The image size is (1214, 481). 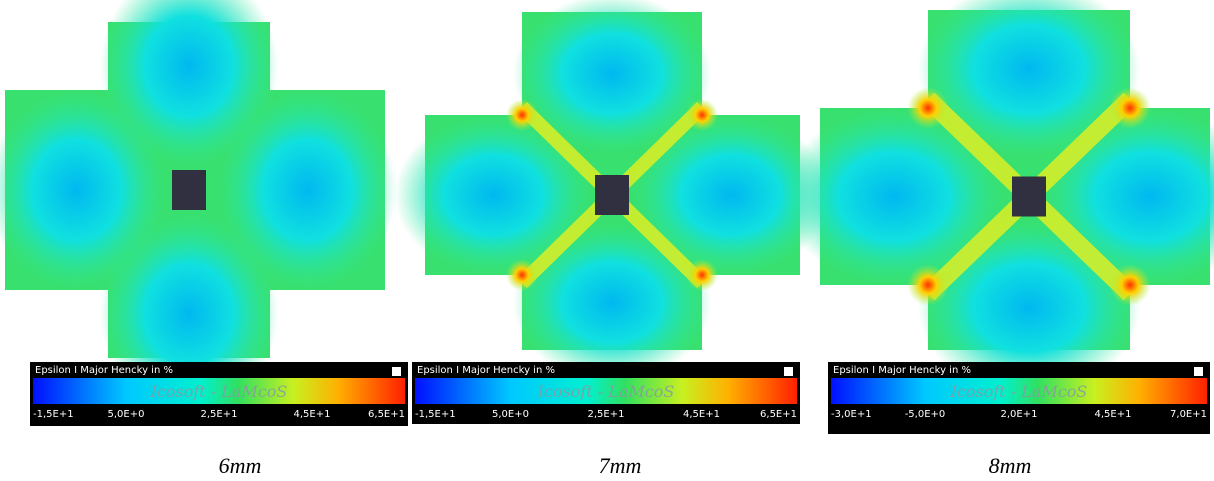 What do you see at coordinates (851, 414) in the screenshot?
I see `colorbar-tick-label: -3,0E+1` at bounding box center [851, 414].